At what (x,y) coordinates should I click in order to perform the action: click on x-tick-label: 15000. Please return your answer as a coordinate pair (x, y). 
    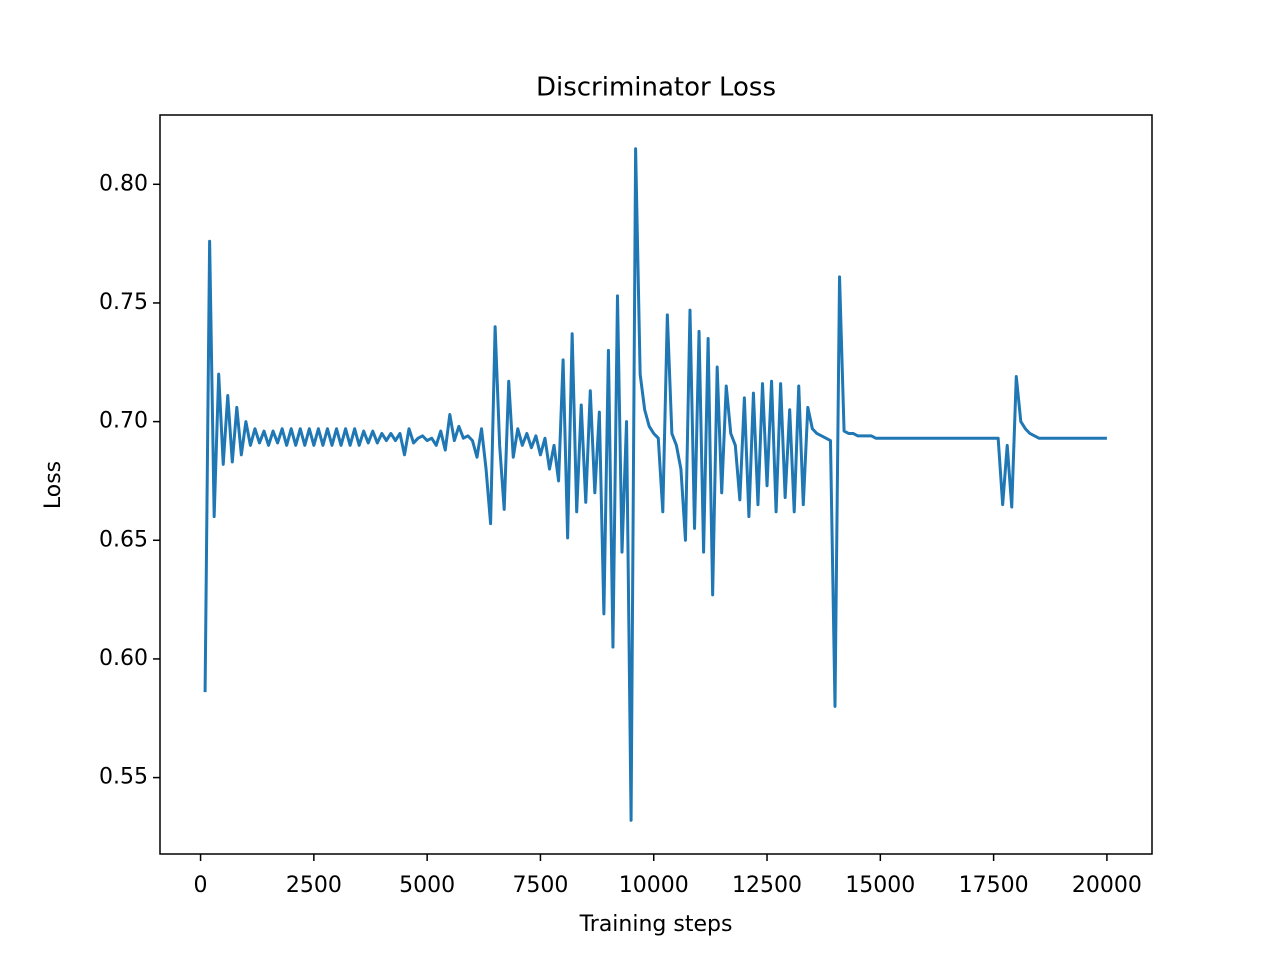
    Looking at the image, I should click on (880, 885).